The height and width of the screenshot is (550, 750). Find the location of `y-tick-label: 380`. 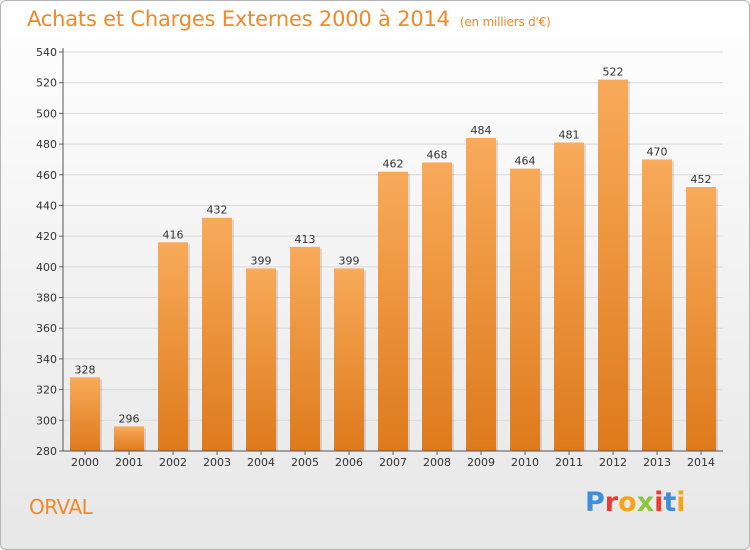

y-tick-label: 380 is located at coordinates (46, 298).